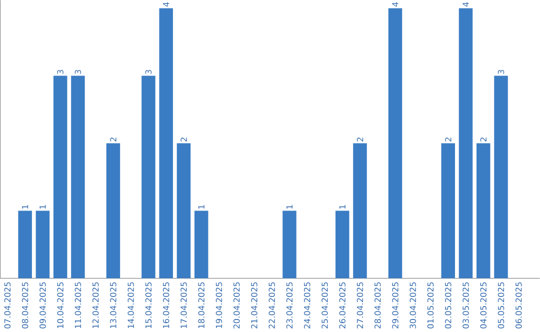 This screenshot has height=332, width=540. Describe the element at coordinates (360, 305) in the screenshot. I see `x-tick-label: 27.04.2025` at that location.